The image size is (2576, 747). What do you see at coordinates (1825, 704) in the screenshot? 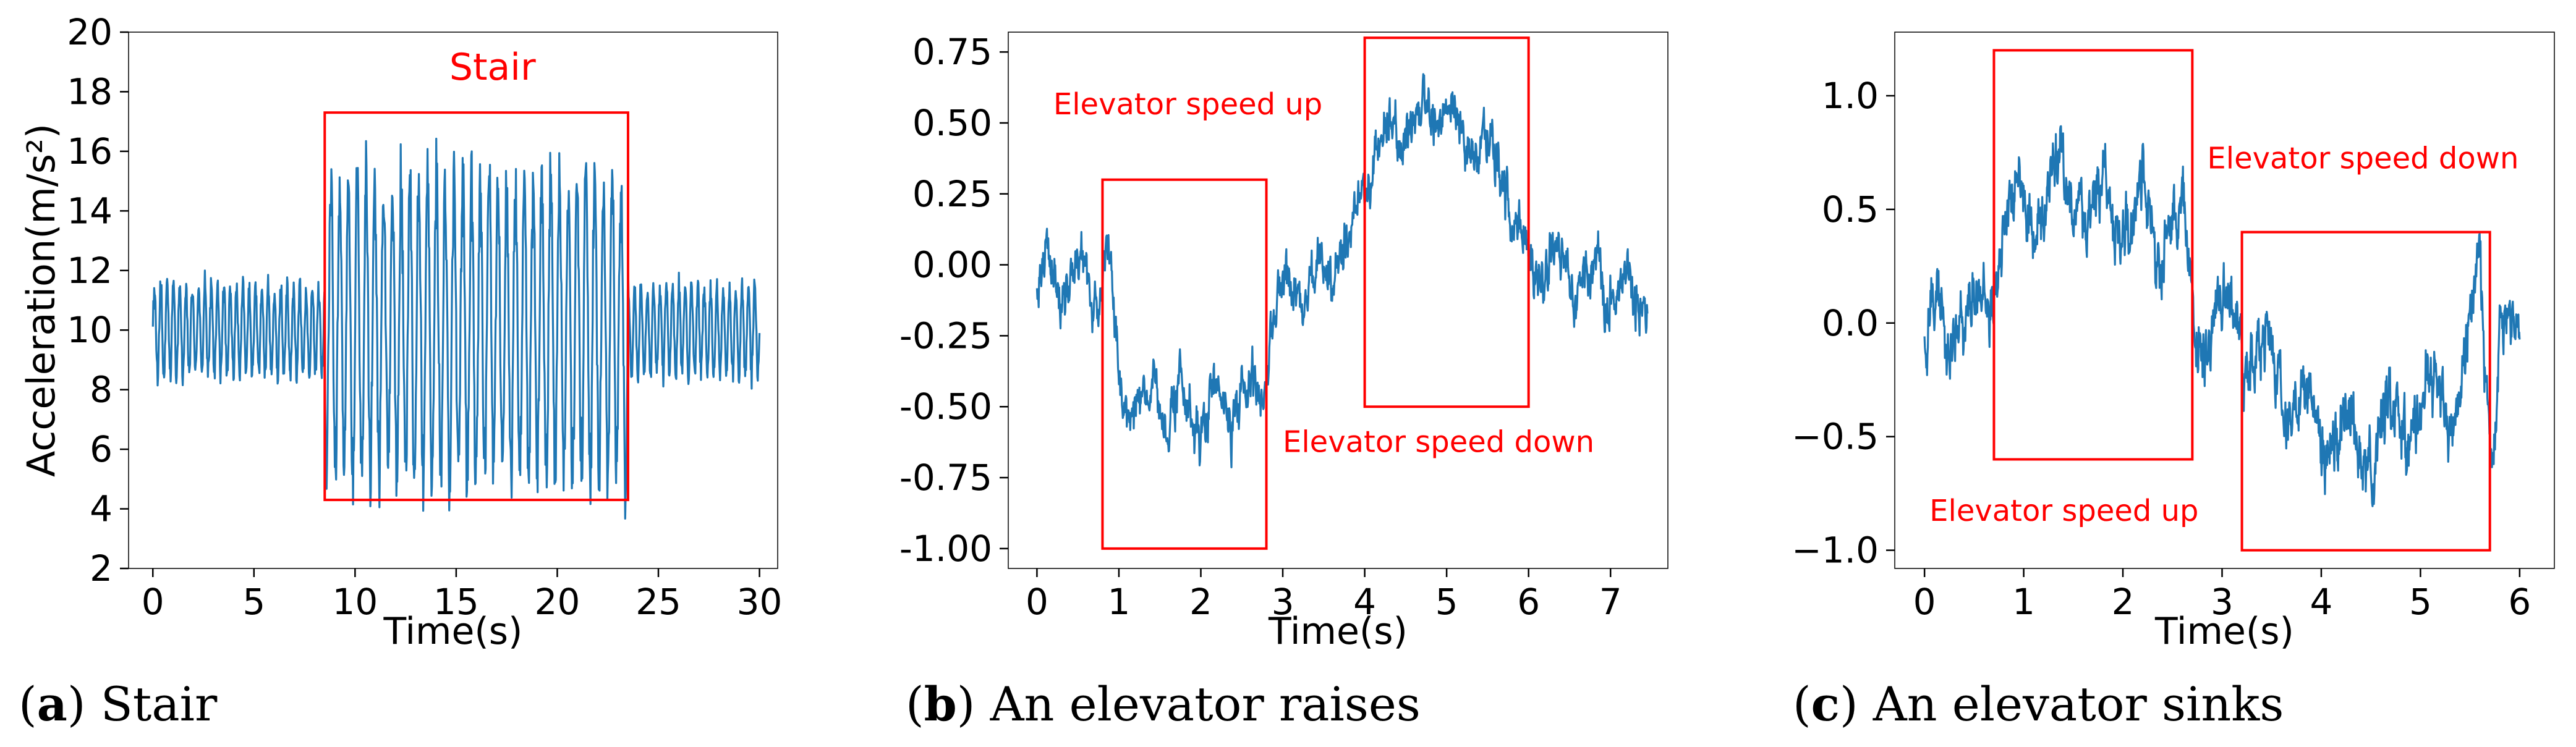
I see `caption-c-letter: c` at bounding box center [1825, 704].